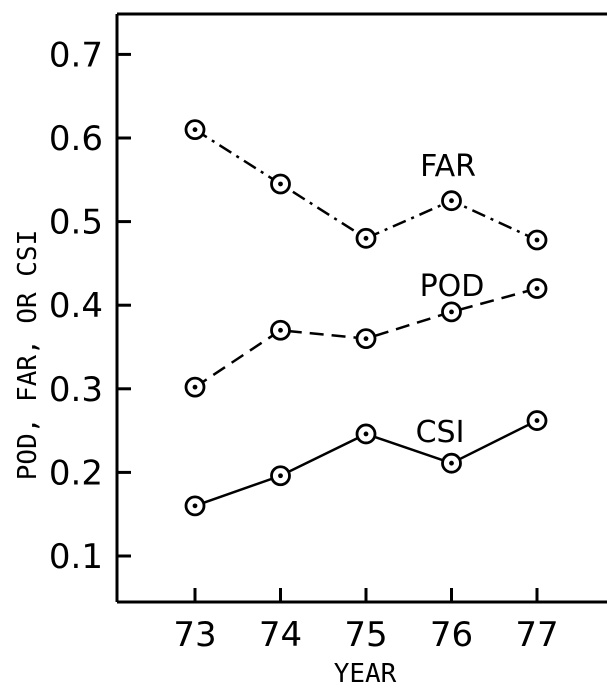 This screenshot has height=690, width=607. I want to click on x-tick-label: 73, so click(194, 635).